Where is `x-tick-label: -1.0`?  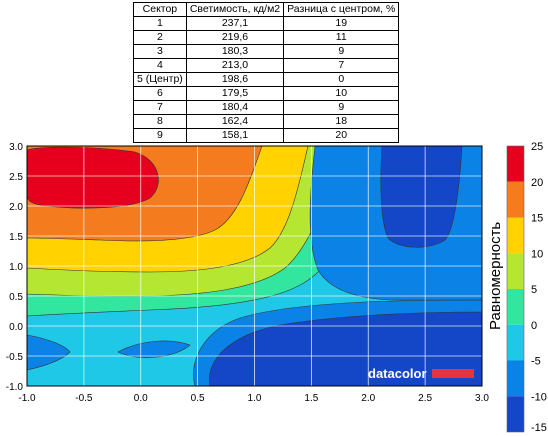 x-tick-label: -1.0 is located at coordinates (27, 398).